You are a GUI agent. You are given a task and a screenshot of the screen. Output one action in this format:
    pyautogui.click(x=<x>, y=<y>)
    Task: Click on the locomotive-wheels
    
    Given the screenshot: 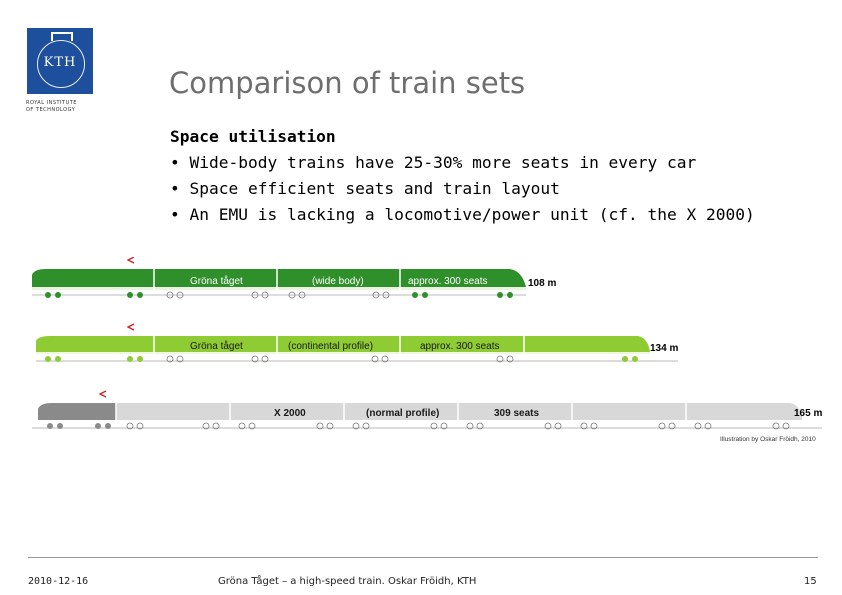 What is the action you would take?
    pyautogui.click(x=79, y=426)
    